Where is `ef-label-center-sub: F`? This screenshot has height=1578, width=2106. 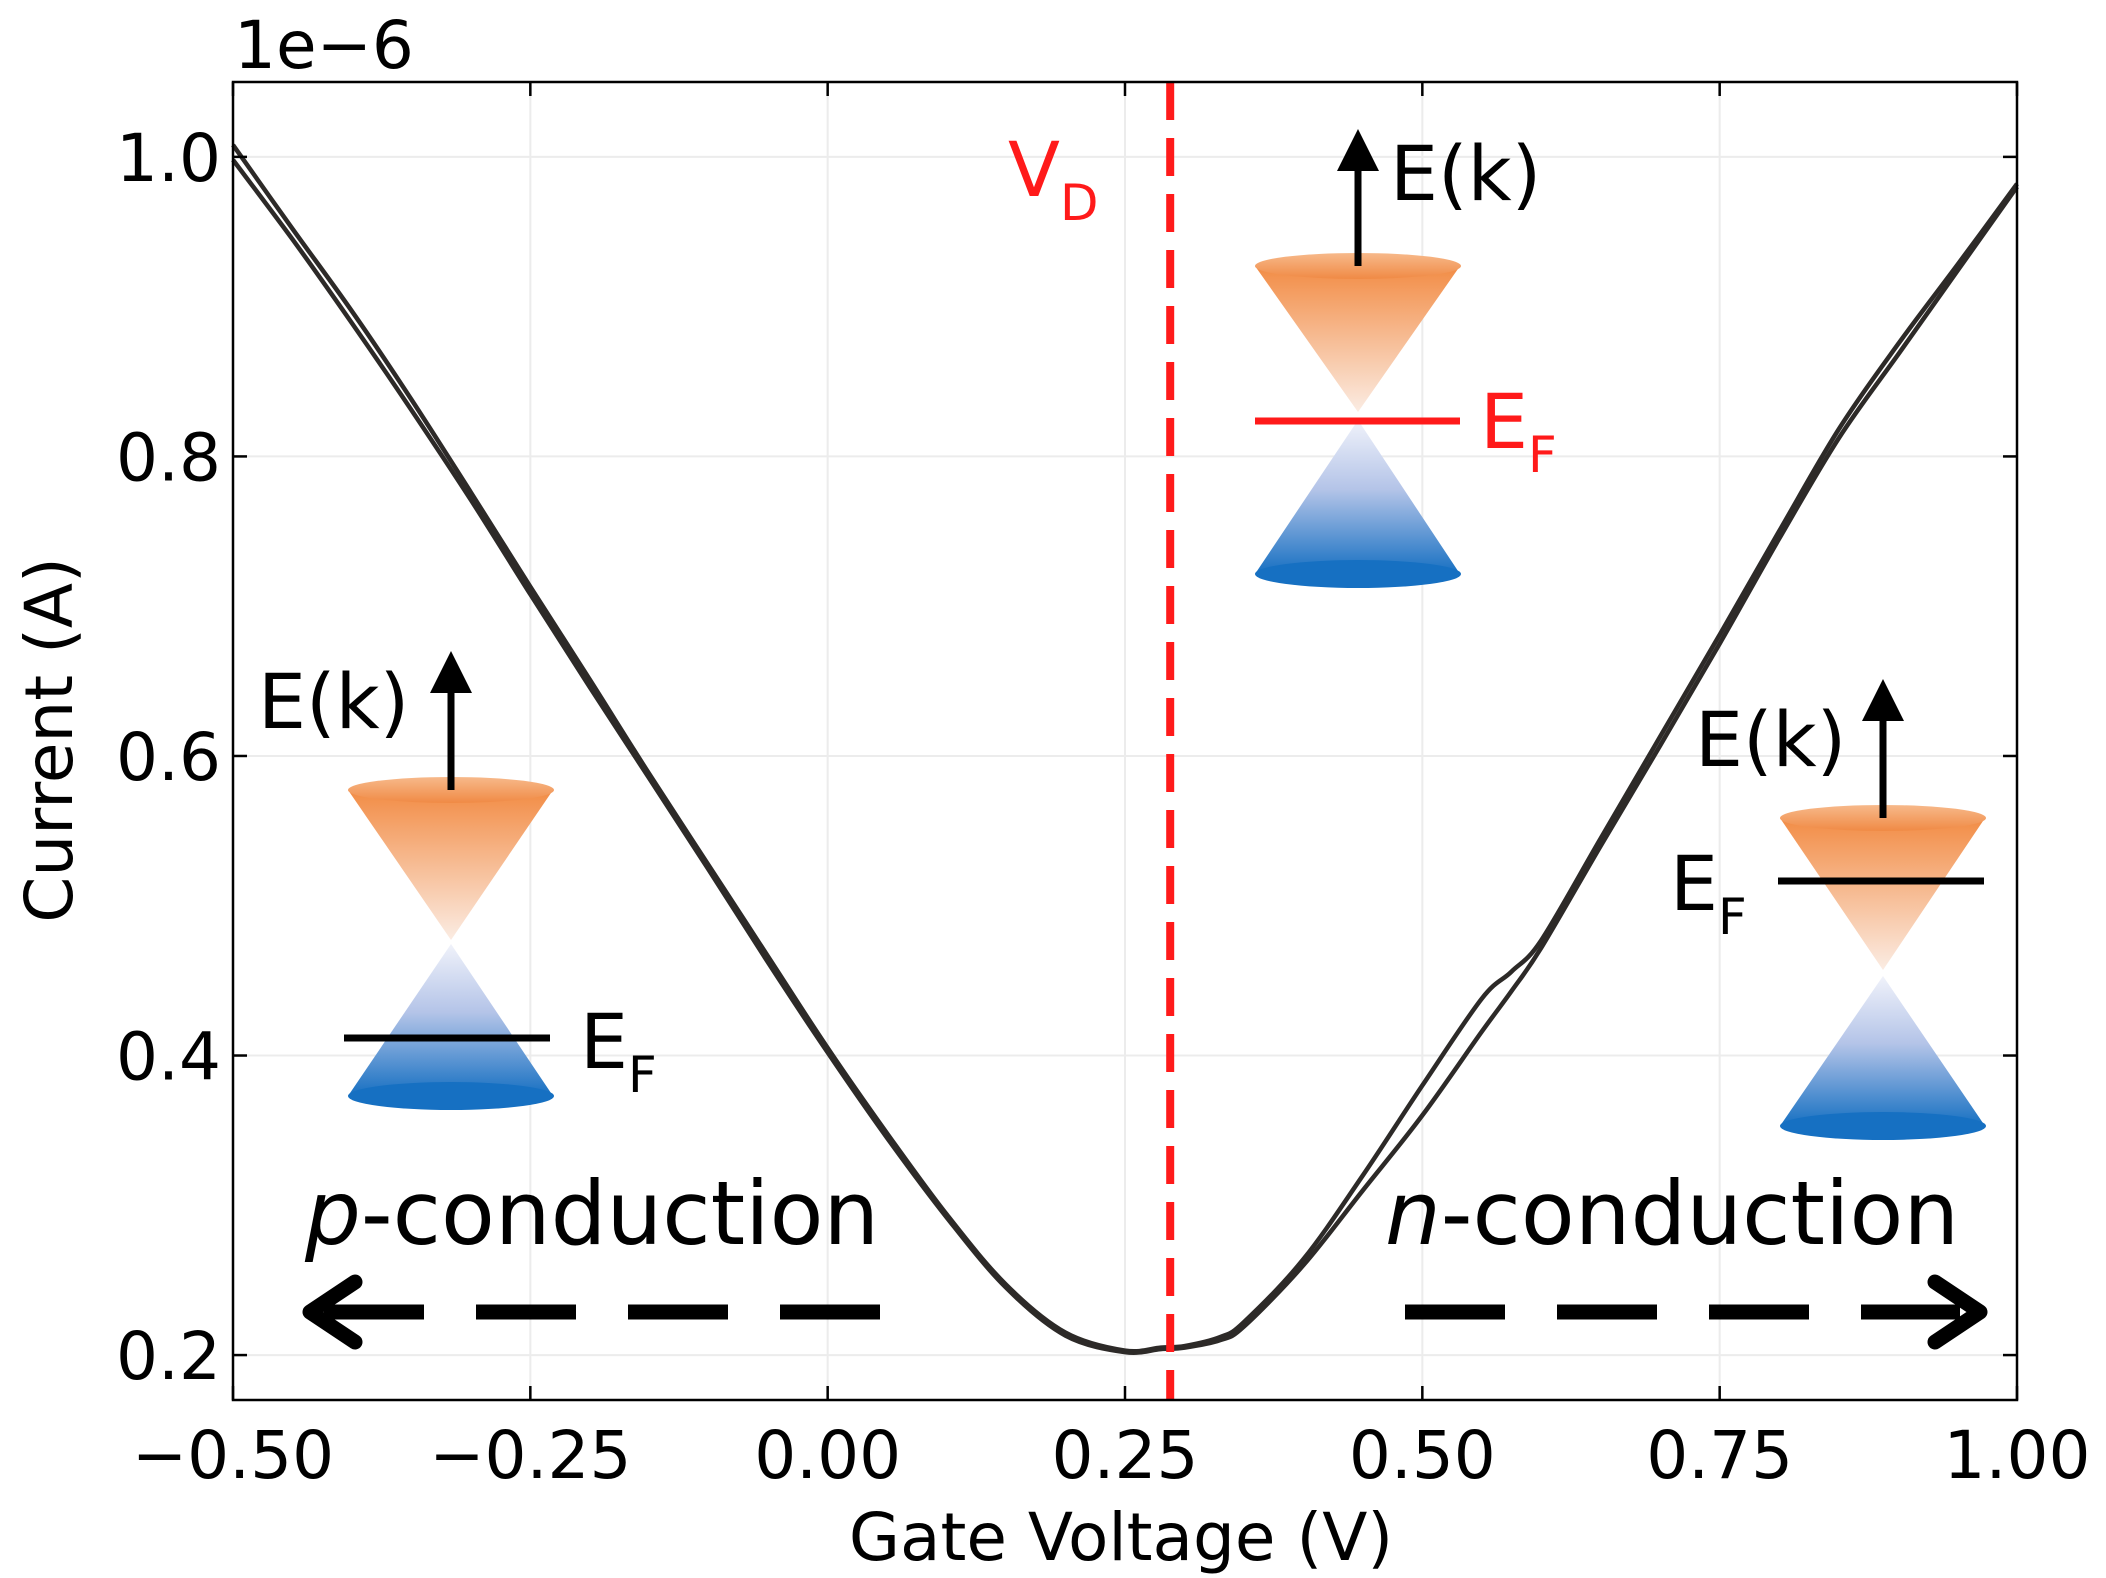 ef-label-center-sub: F is located at coordinates (1542, 455).